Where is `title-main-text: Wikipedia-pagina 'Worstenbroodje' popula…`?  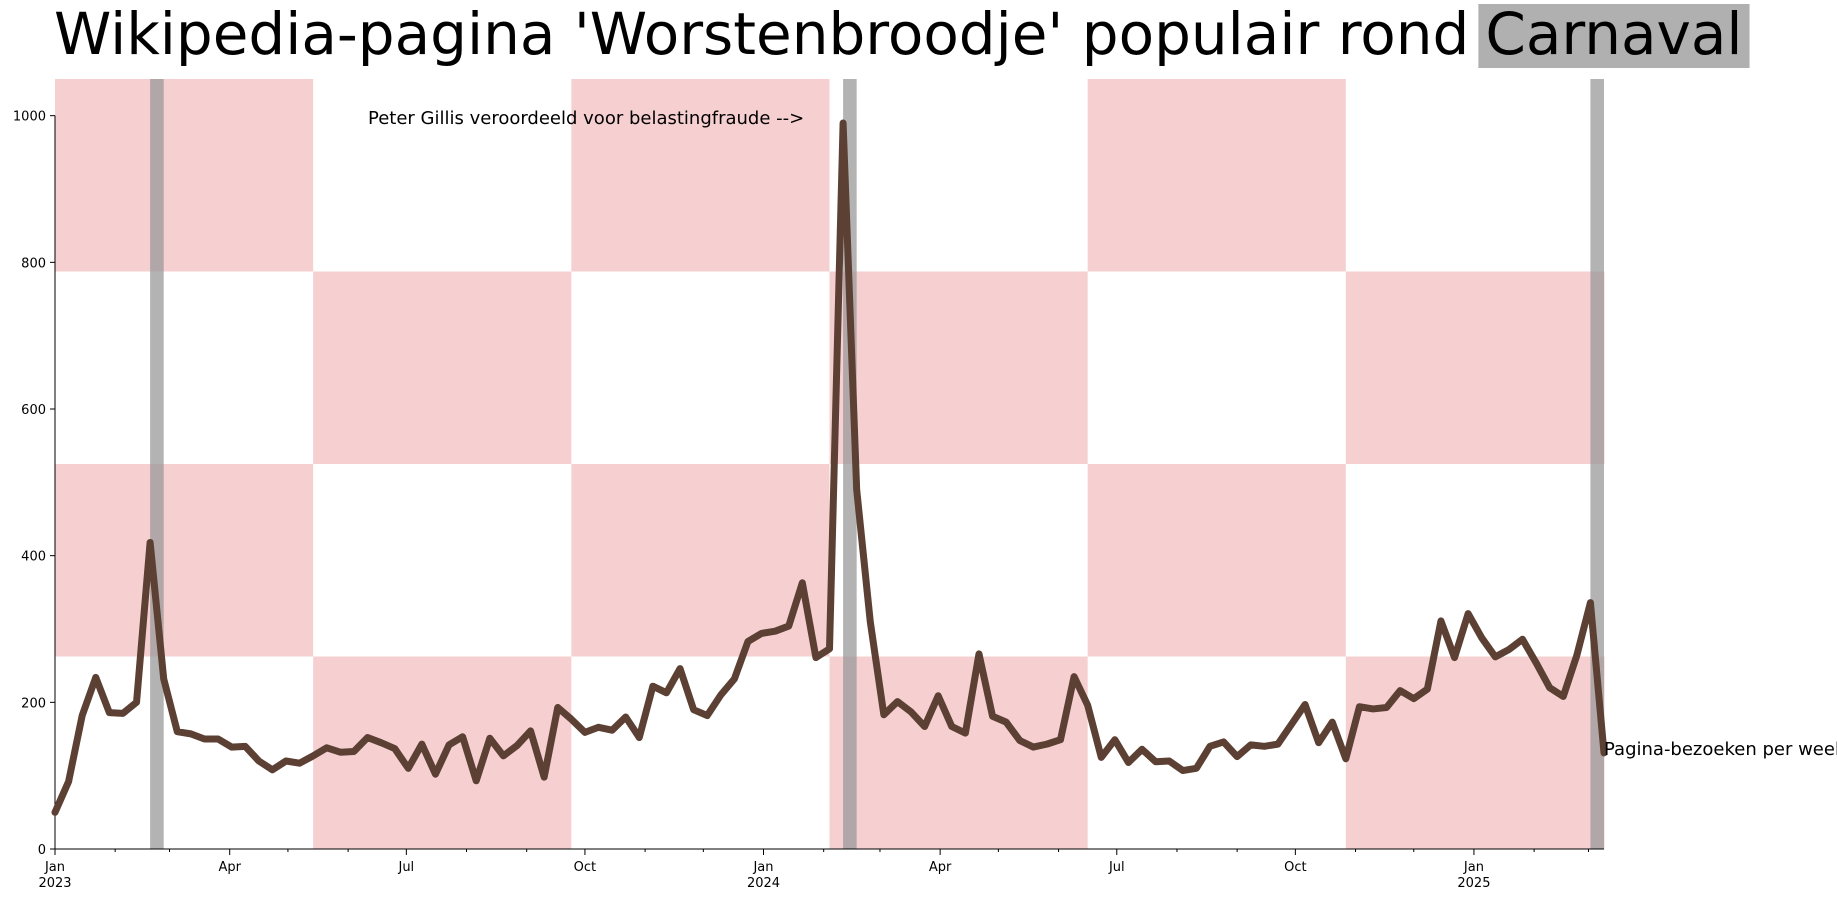 title-main-text: Wikipedia-pagina 'Worstenbroodje' popula… is located at coordinates (761, 34).